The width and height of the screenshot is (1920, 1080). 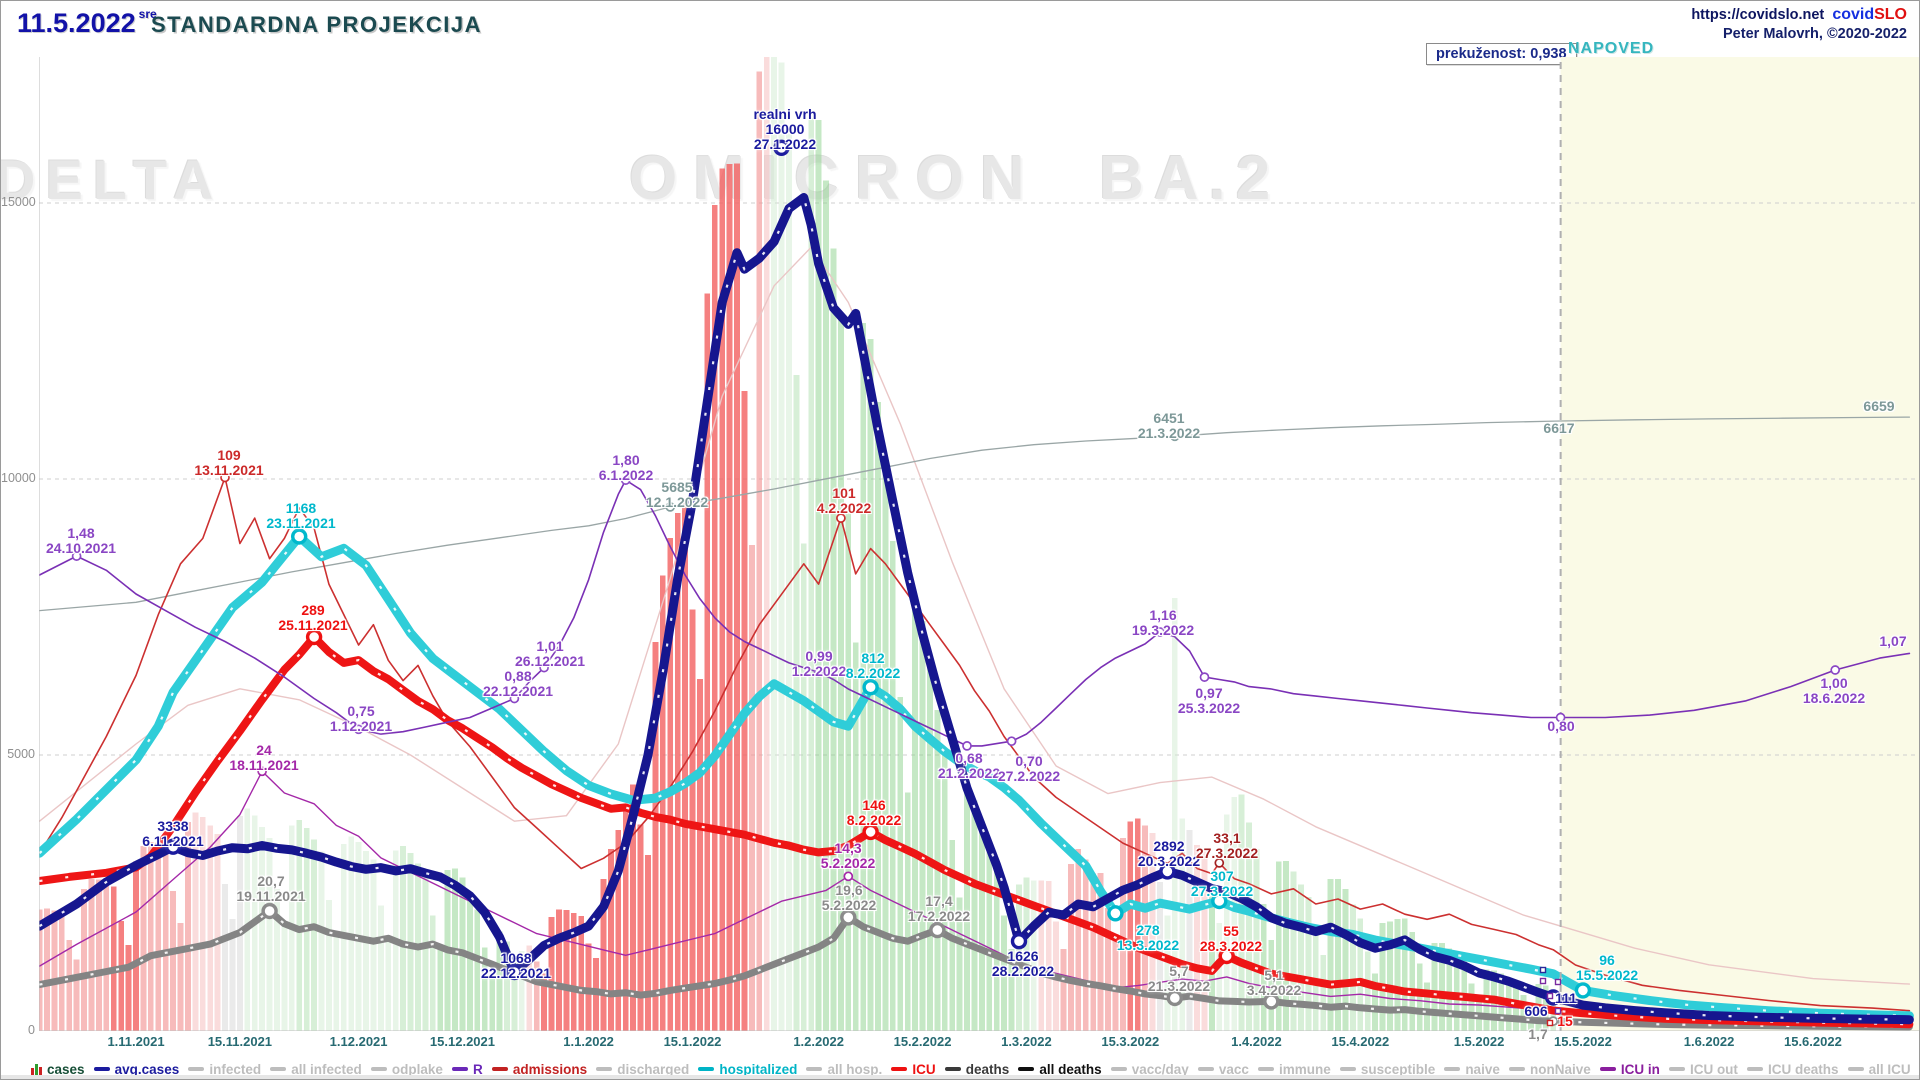 I want to click on legend-item-discharged: discharged, so click(x=642, y=1069).